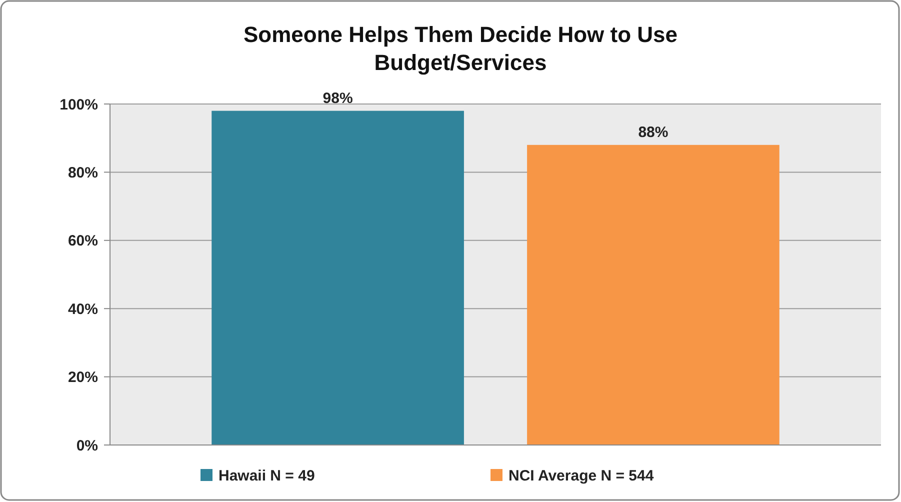  What do you see at coordinates (83, 241) in the screenshot?
I see `y-tick-label: 60%` at bounding box center [83, 241].